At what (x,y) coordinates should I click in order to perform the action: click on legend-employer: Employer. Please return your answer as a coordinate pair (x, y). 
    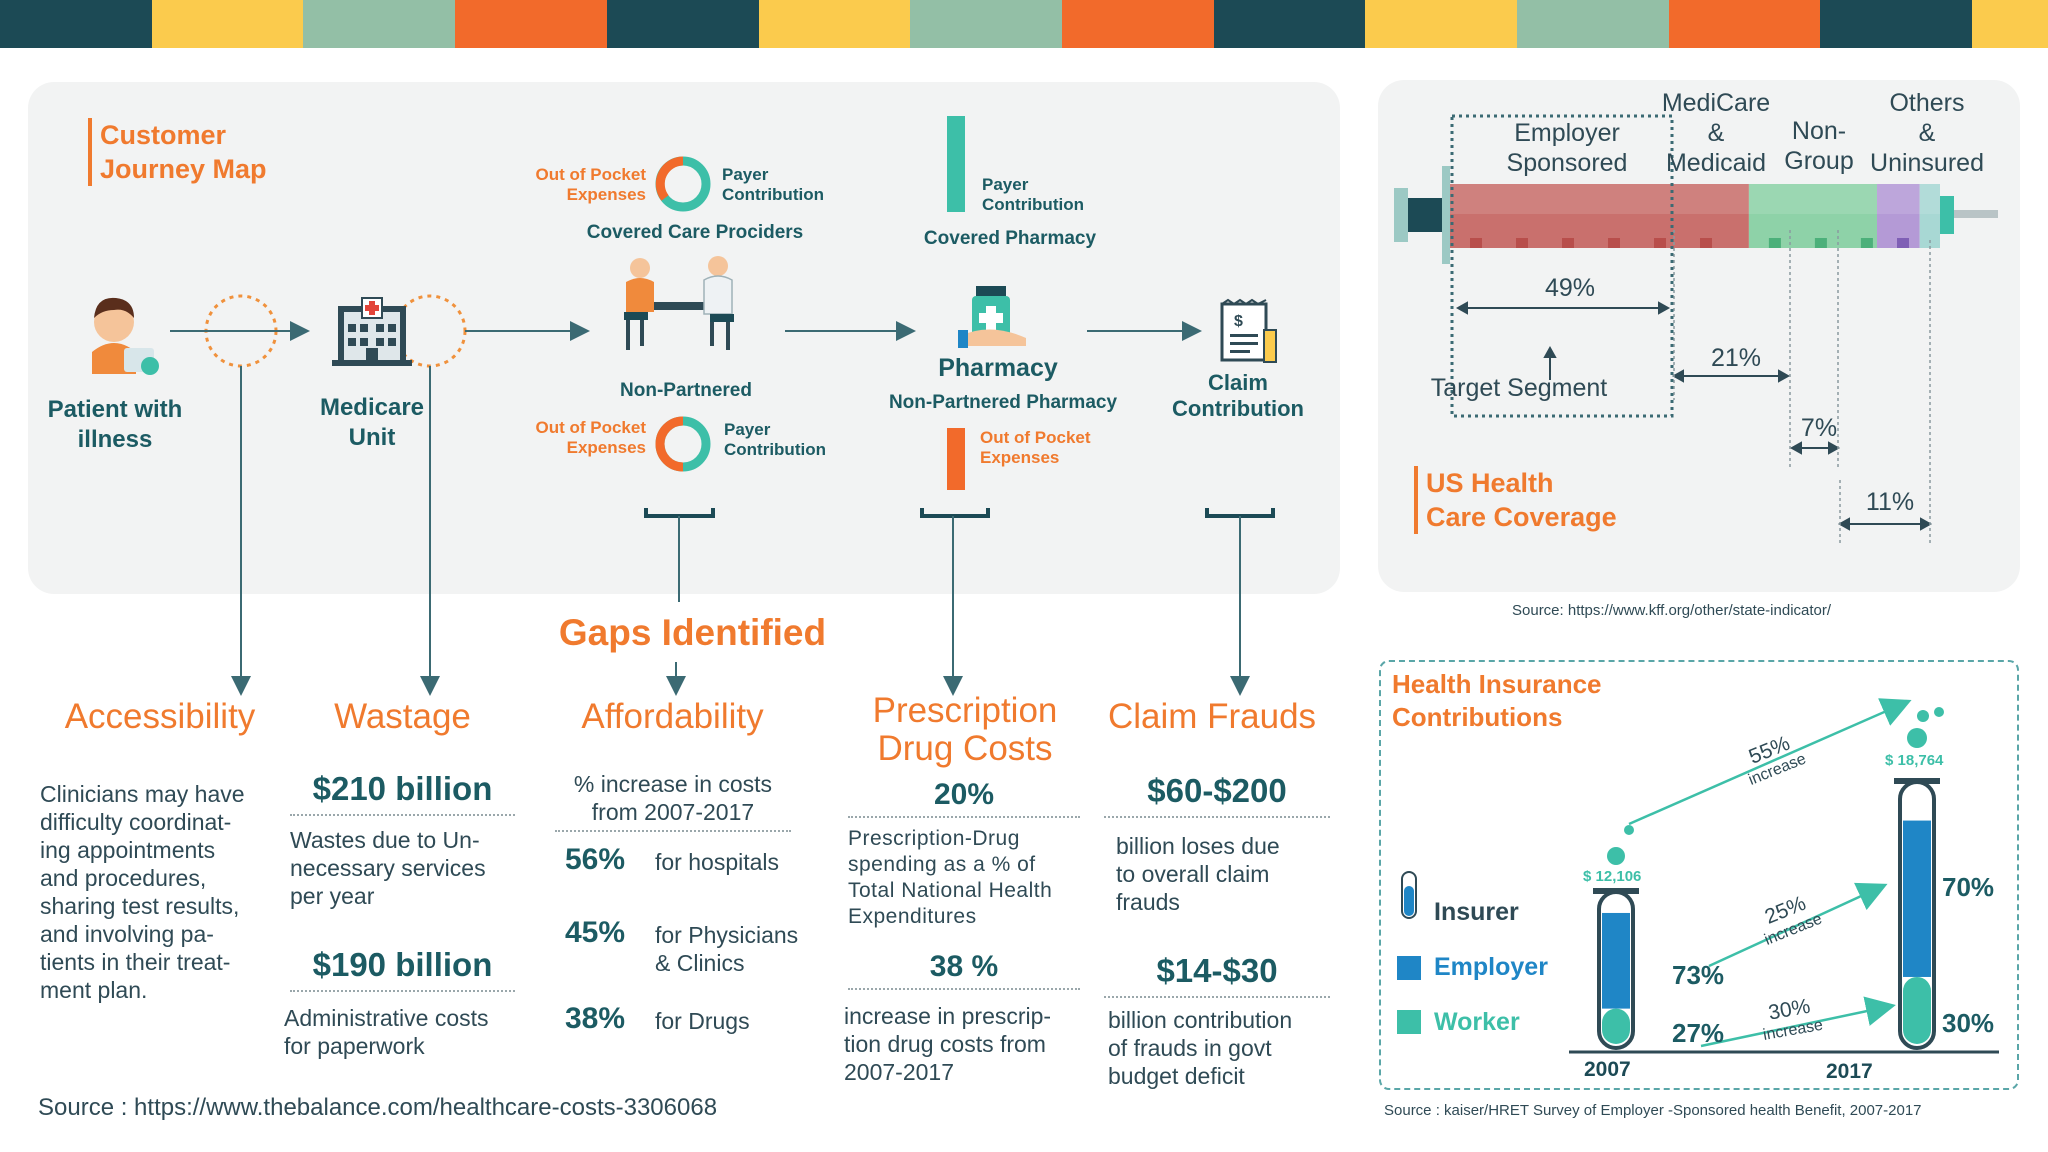
    Looking at the image, I should click on (1491, 967).